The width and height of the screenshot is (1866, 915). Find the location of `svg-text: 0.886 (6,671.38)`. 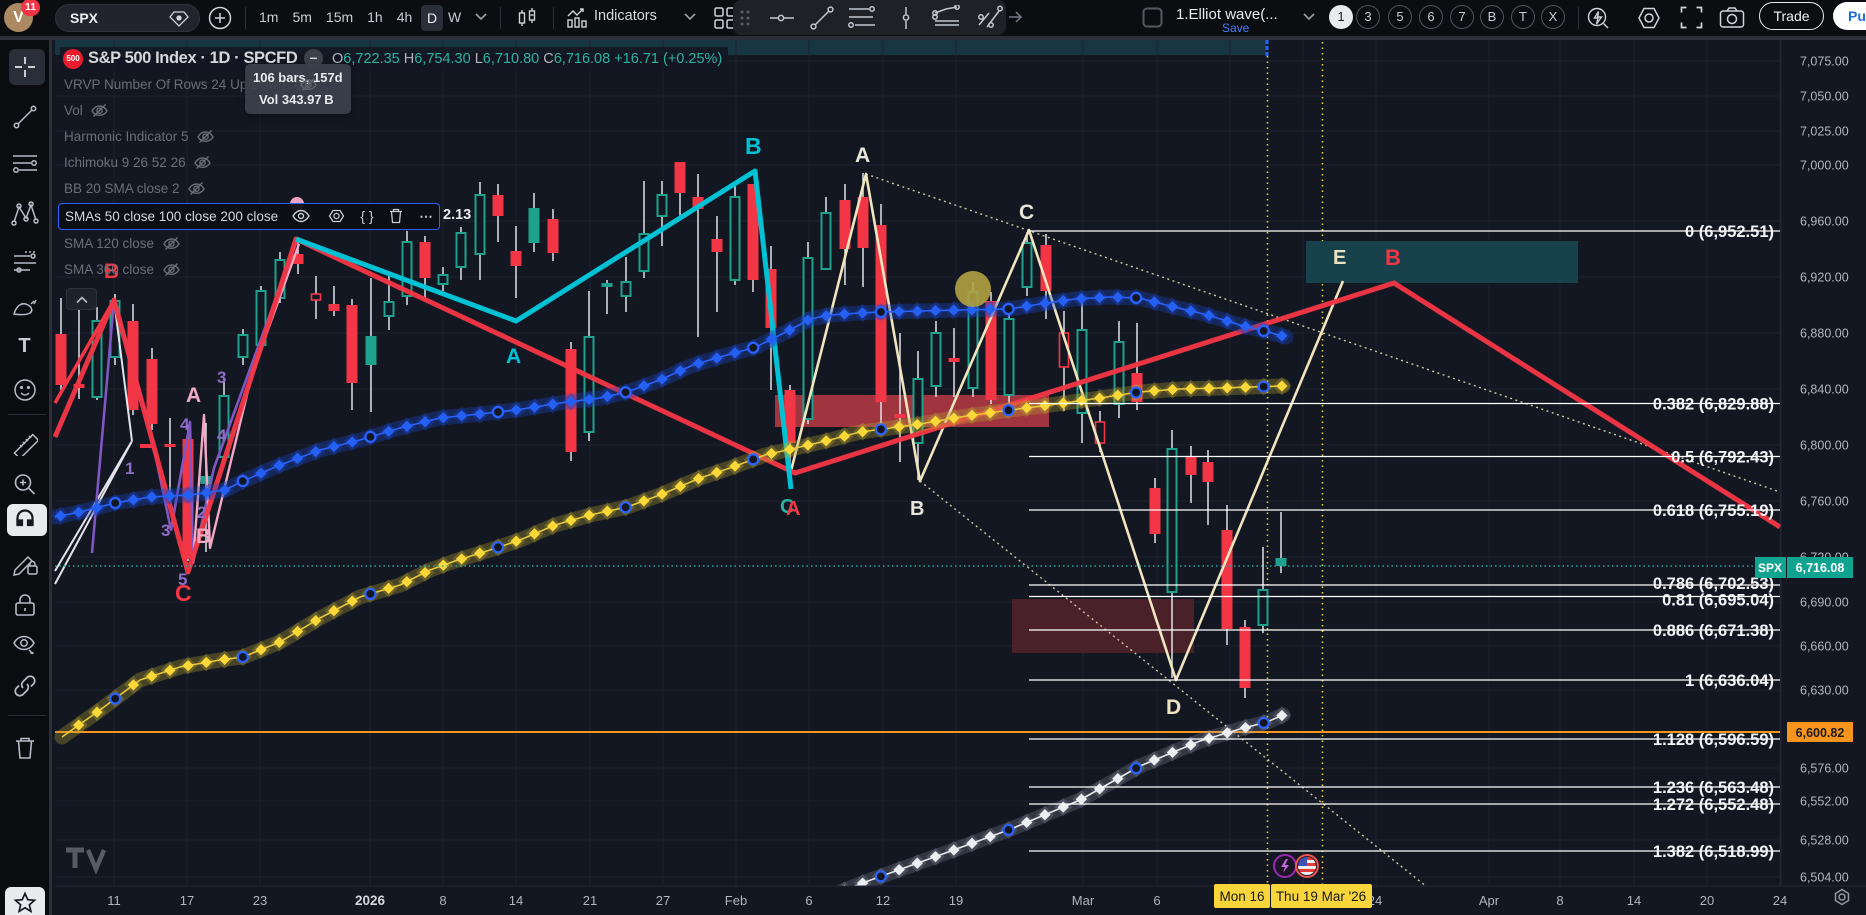

svg-text: 0.886 (6,671.38) is located at coordinates (1713, 631).